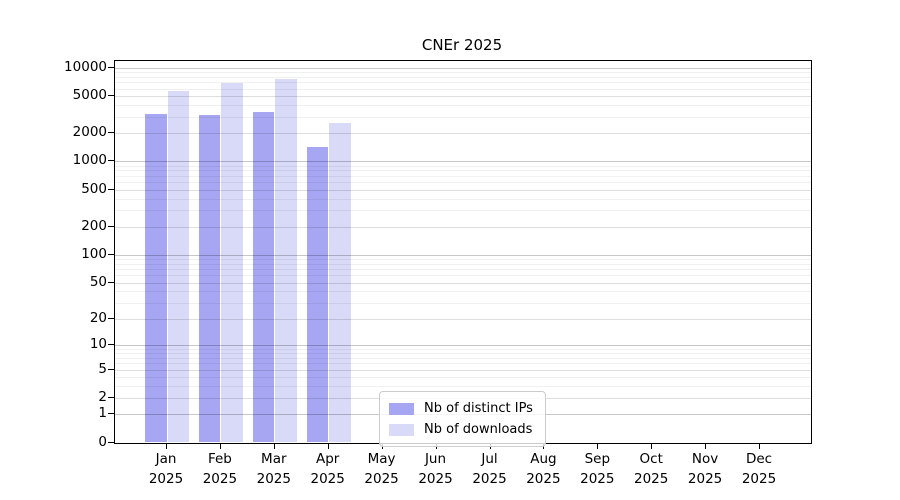  I want to click on gridline-2000, so click(463, 134).